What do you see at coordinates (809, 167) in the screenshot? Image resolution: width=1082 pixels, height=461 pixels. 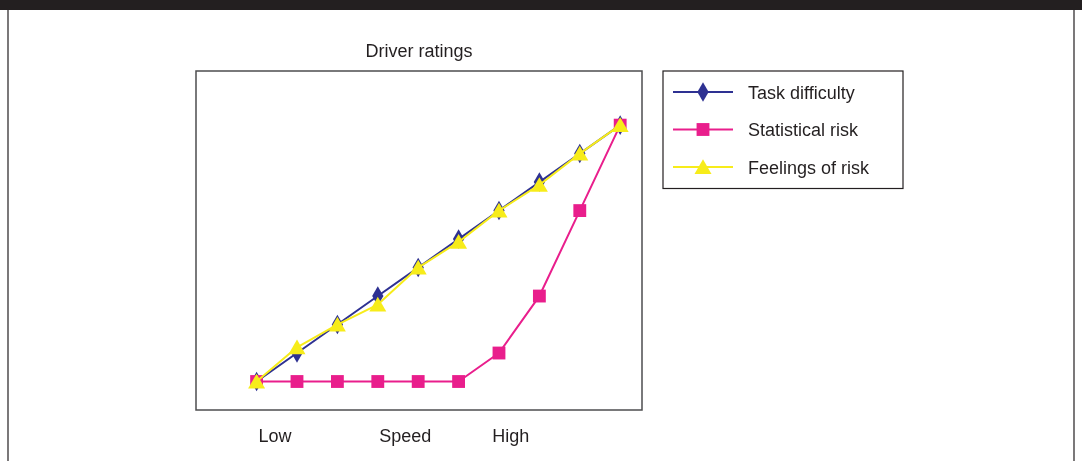 I see `legend-label: Feelings of risk` at bounding box center [809, 167].